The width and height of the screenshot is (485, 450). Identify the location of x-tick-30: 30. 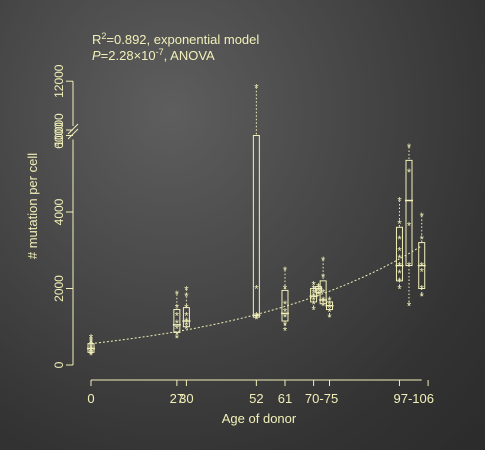
(186, 398).